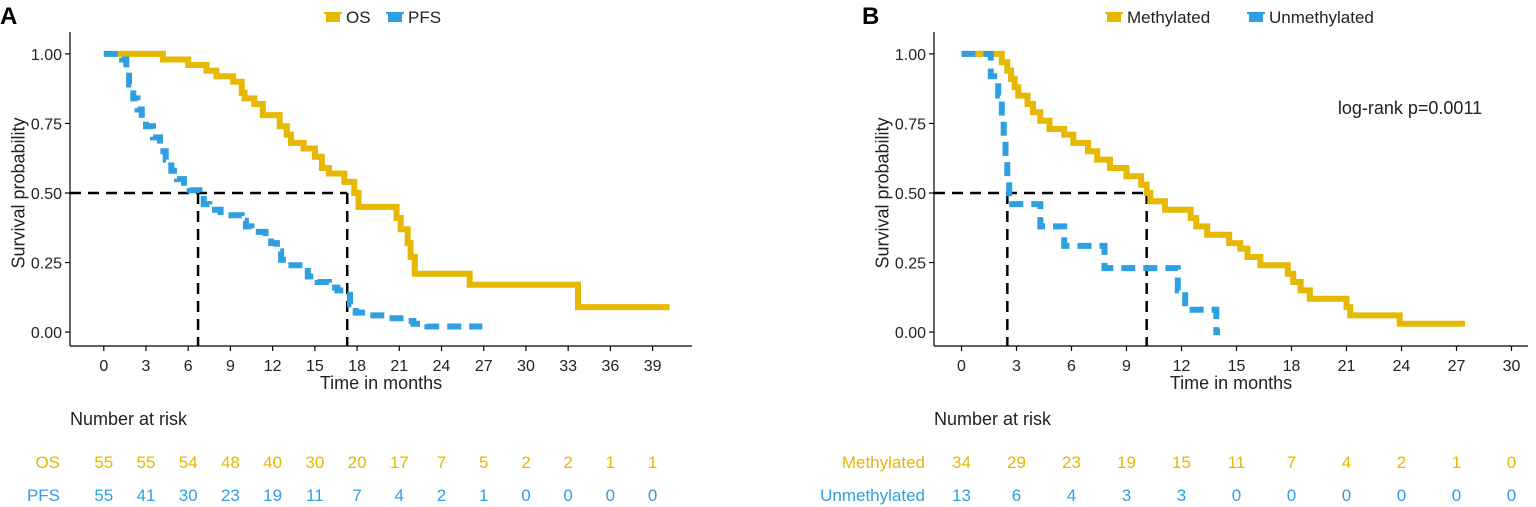 This screenshot has width=1536, height=507. I want to click on risk-cell: 34, so click(961, 462).